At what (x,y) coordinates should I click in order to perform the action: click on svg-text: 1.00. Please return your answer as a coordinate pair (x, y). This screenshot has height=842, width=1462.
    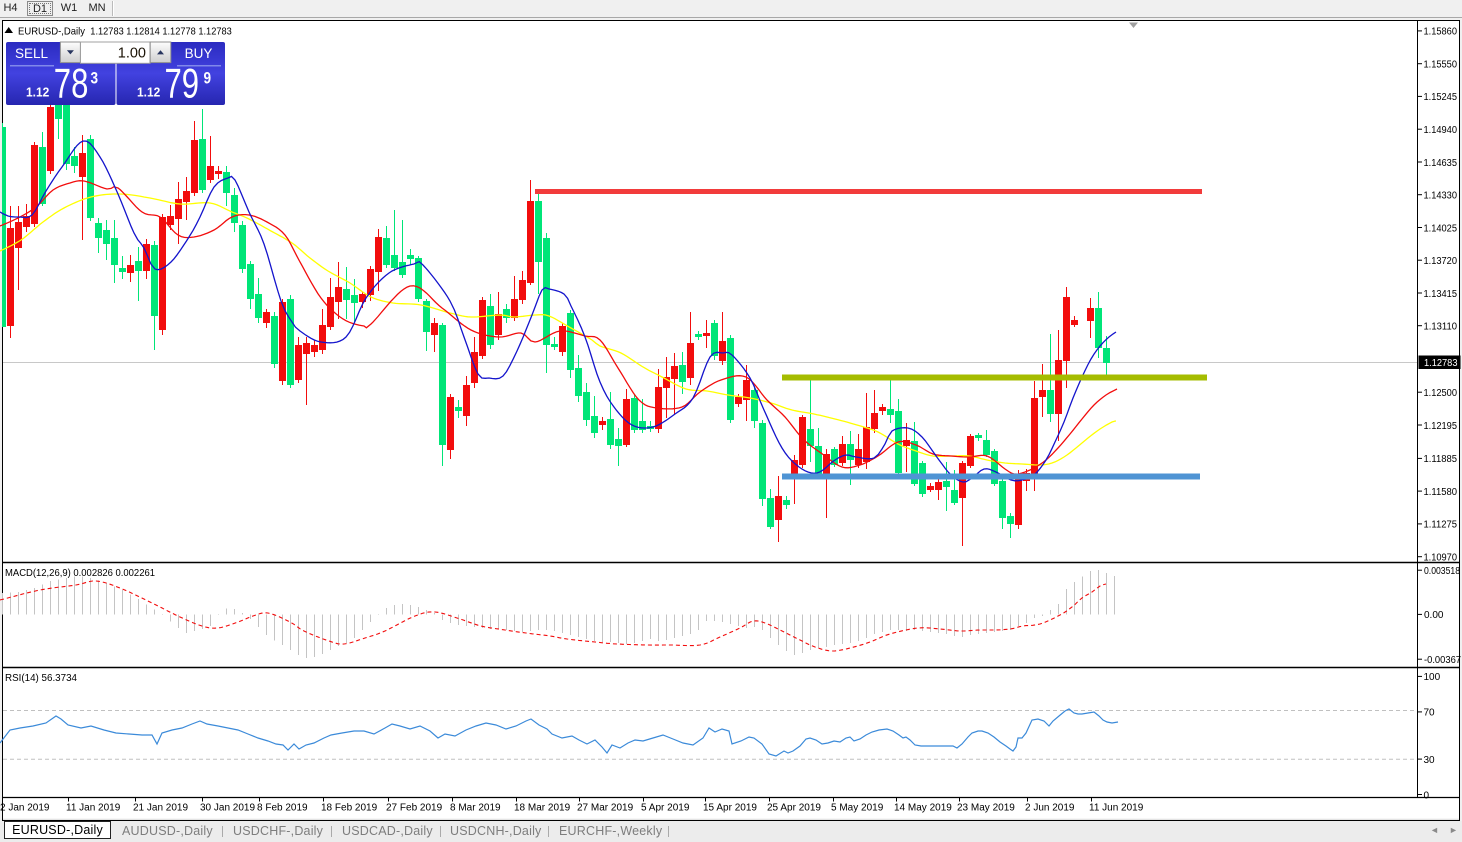
    Looking at the image, I should click on (132, 54).